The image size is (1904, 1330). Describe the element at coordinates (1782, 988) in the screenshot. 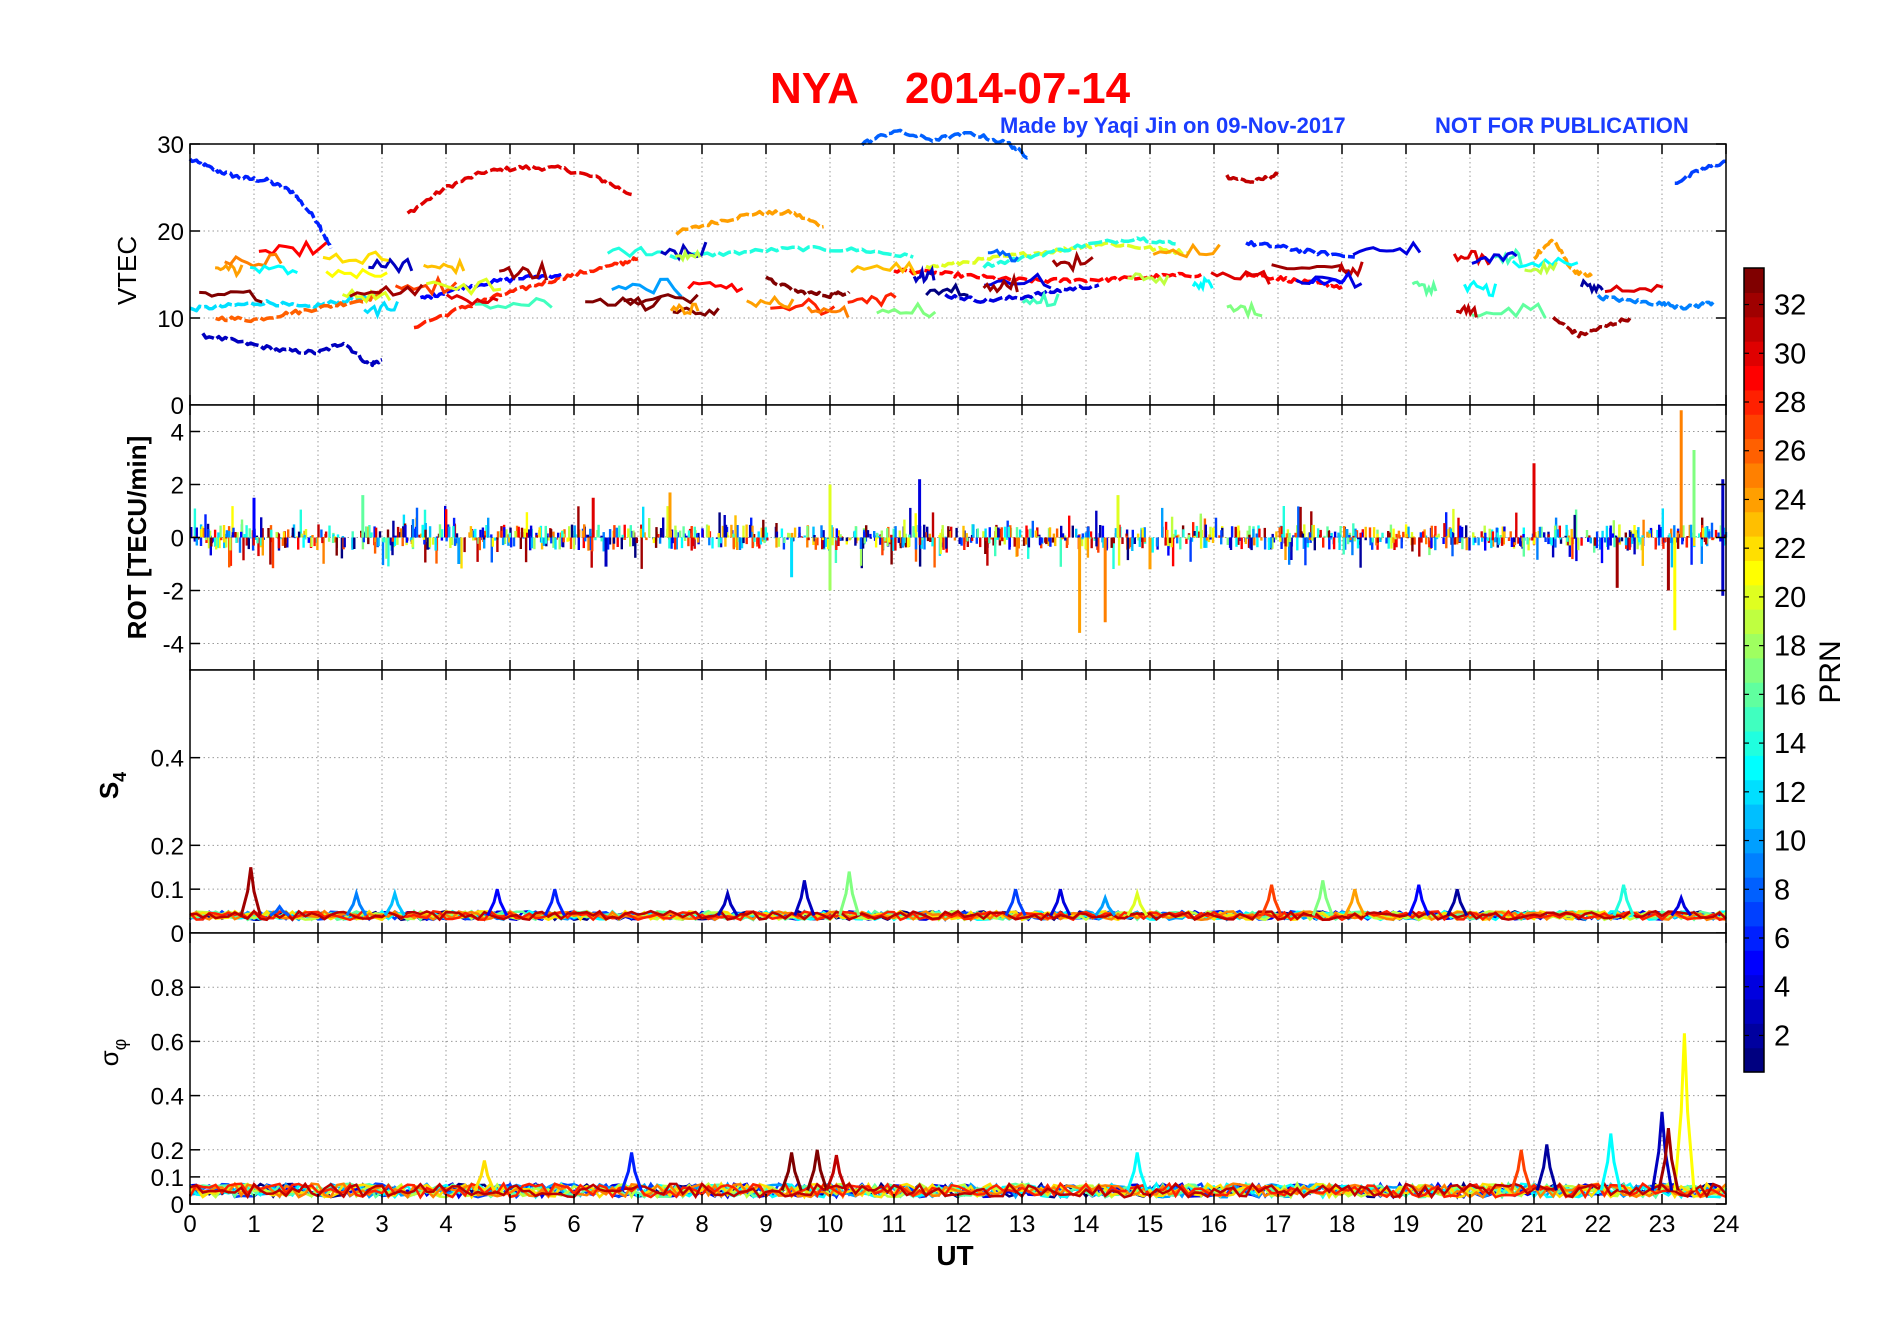

I see `colorbar-tick-label: 4` at that location.